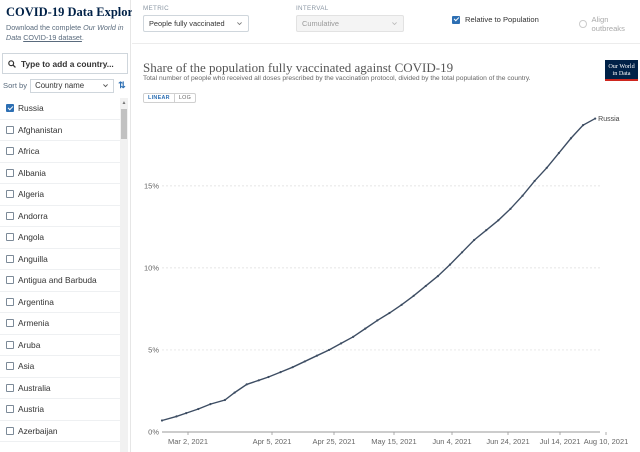 This screenshot has height=452, width=640. What do you see at coordinates (60, 216) in the screenshot?
I see `country-item: Andorra` at bounding box center [60, 216].